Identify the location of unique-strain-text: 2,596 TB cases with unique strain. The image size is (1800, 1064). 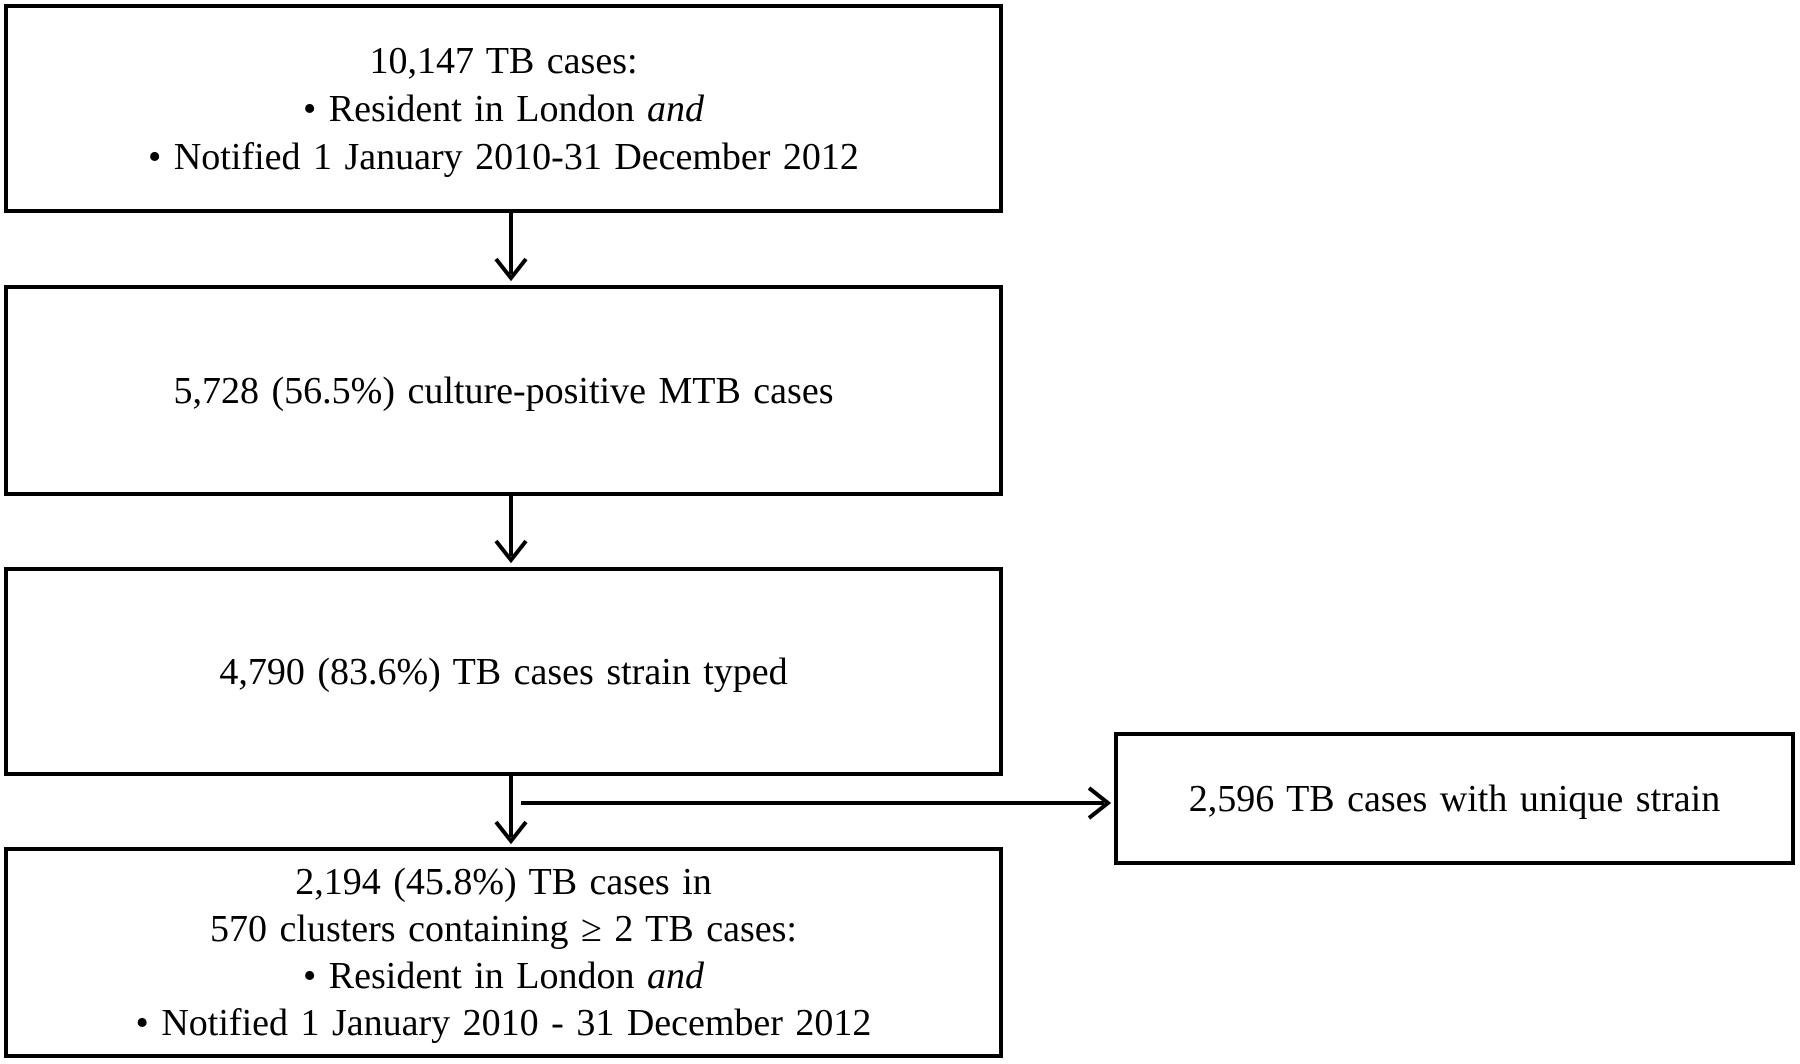
(1454, 798).